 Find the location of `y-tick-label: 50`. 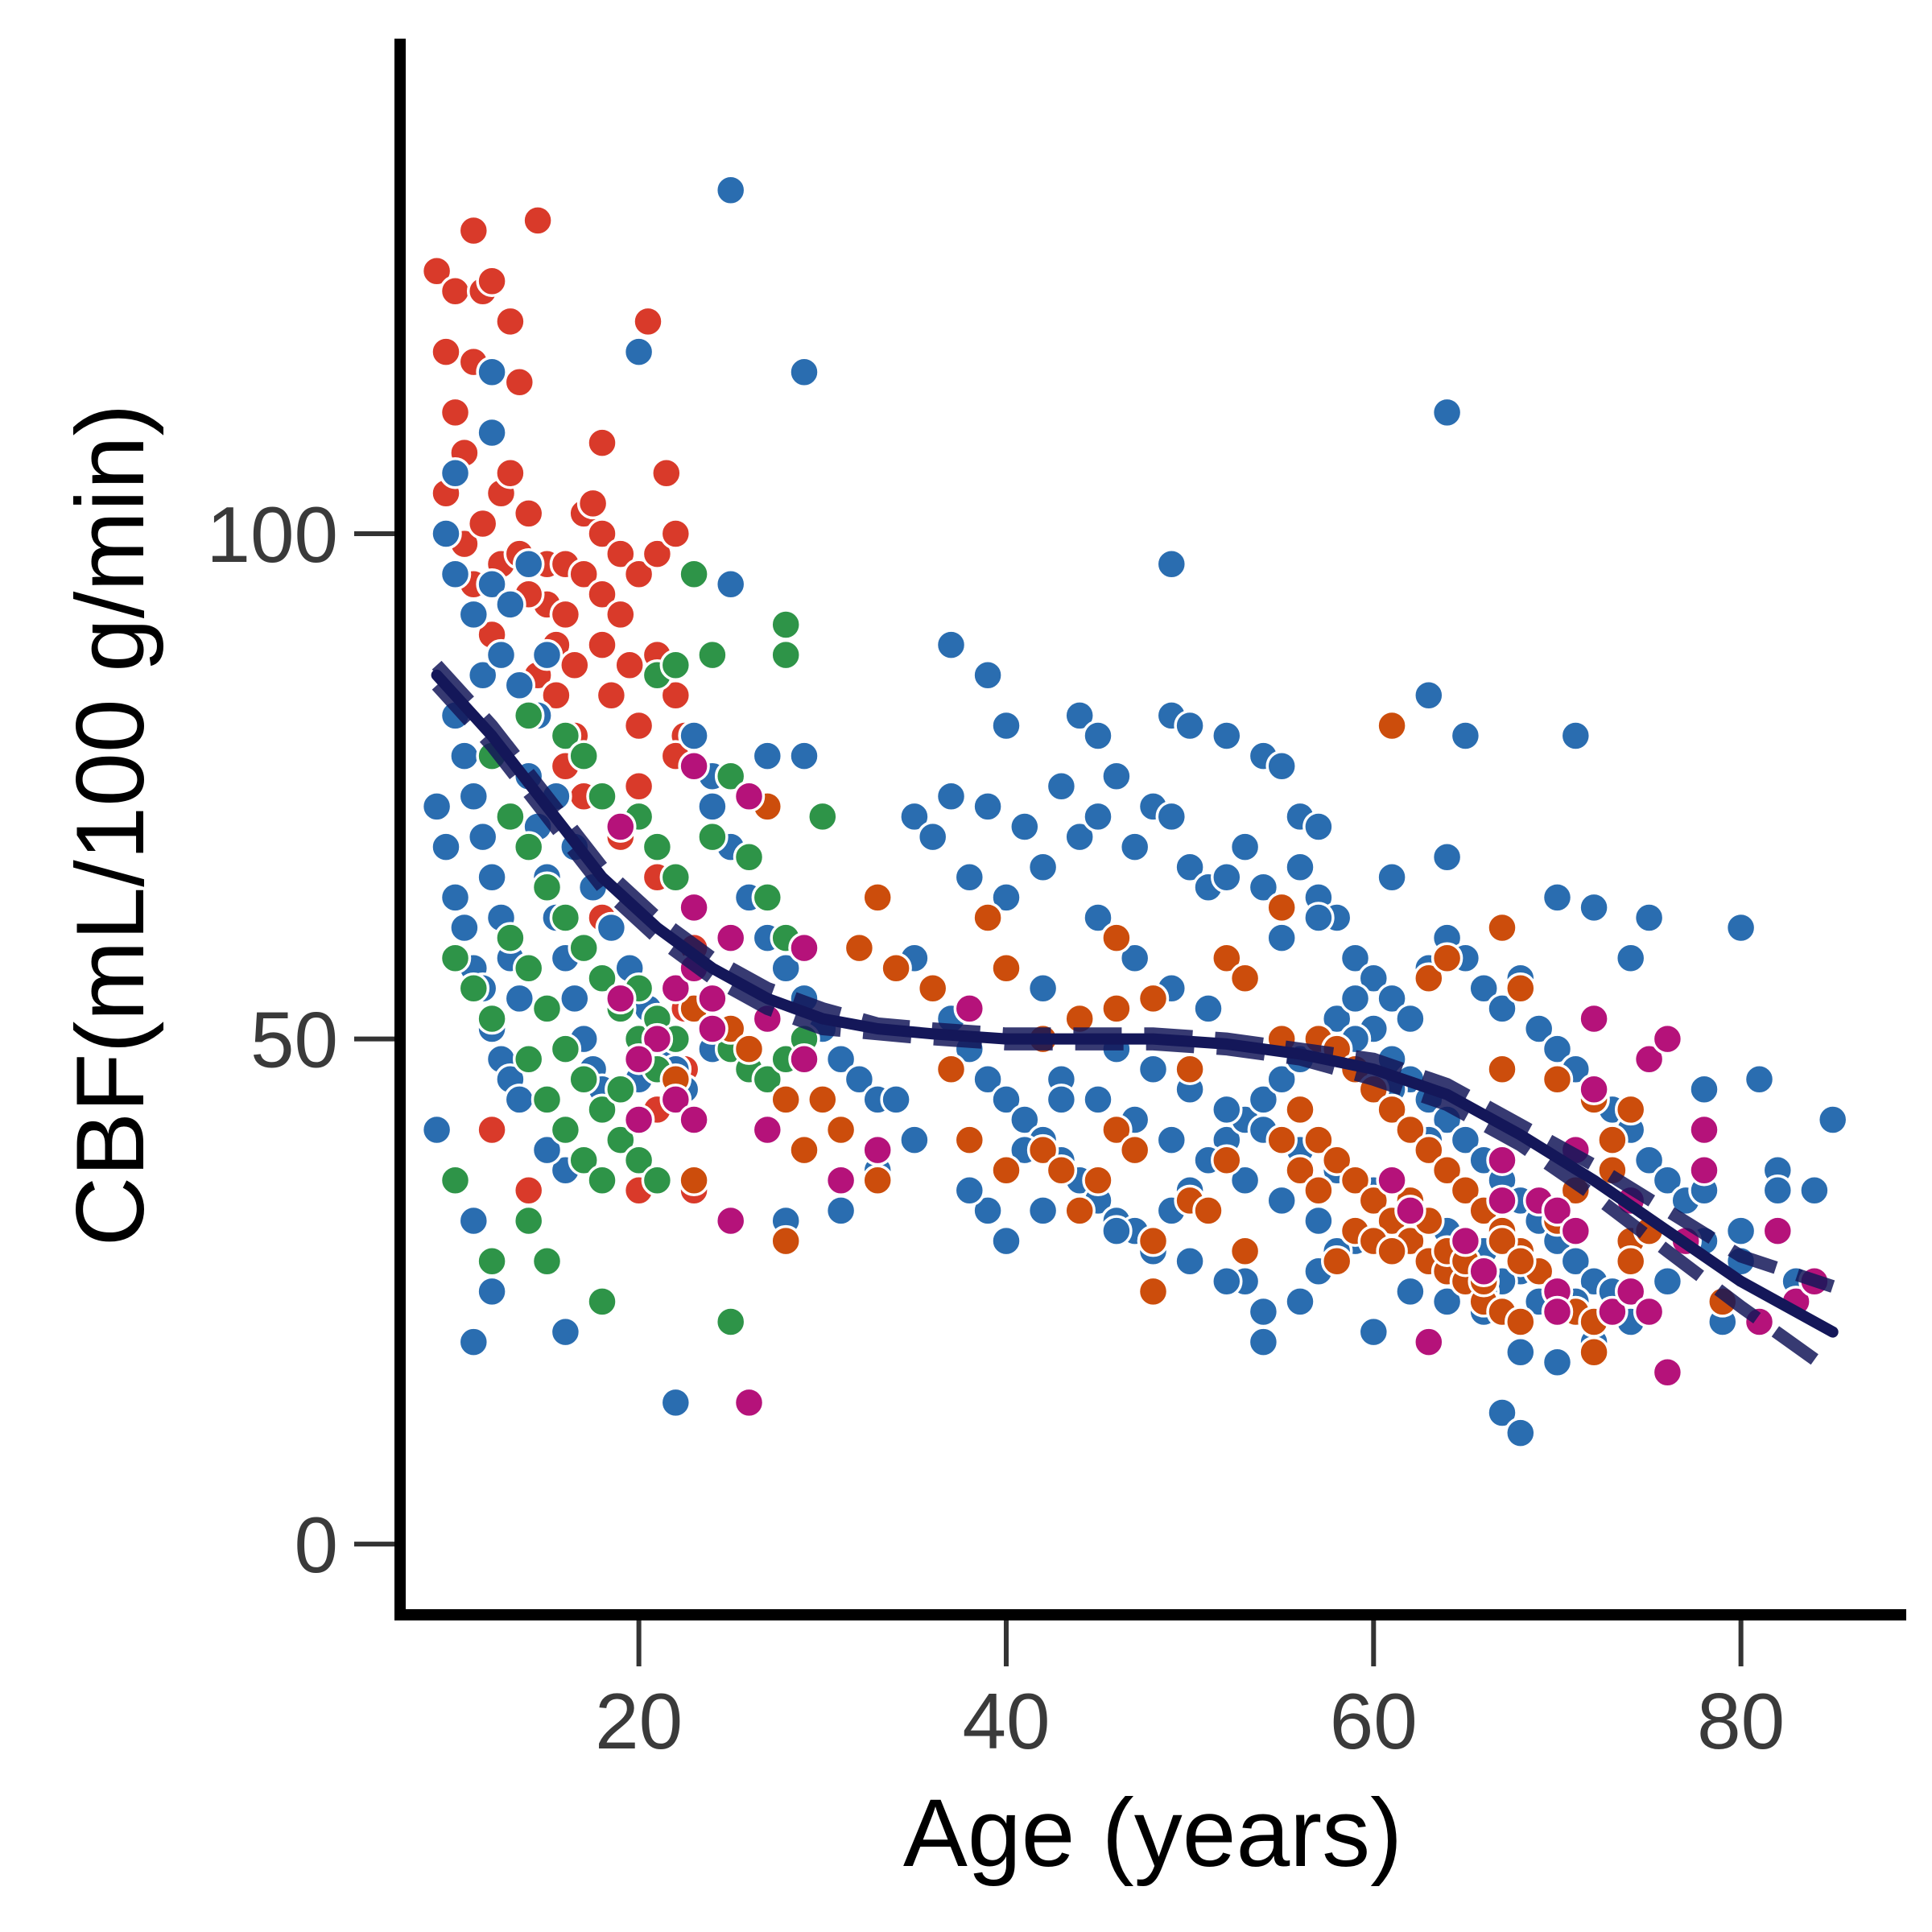

y-tick-label: 50 is located at coordinates (294, 1040).